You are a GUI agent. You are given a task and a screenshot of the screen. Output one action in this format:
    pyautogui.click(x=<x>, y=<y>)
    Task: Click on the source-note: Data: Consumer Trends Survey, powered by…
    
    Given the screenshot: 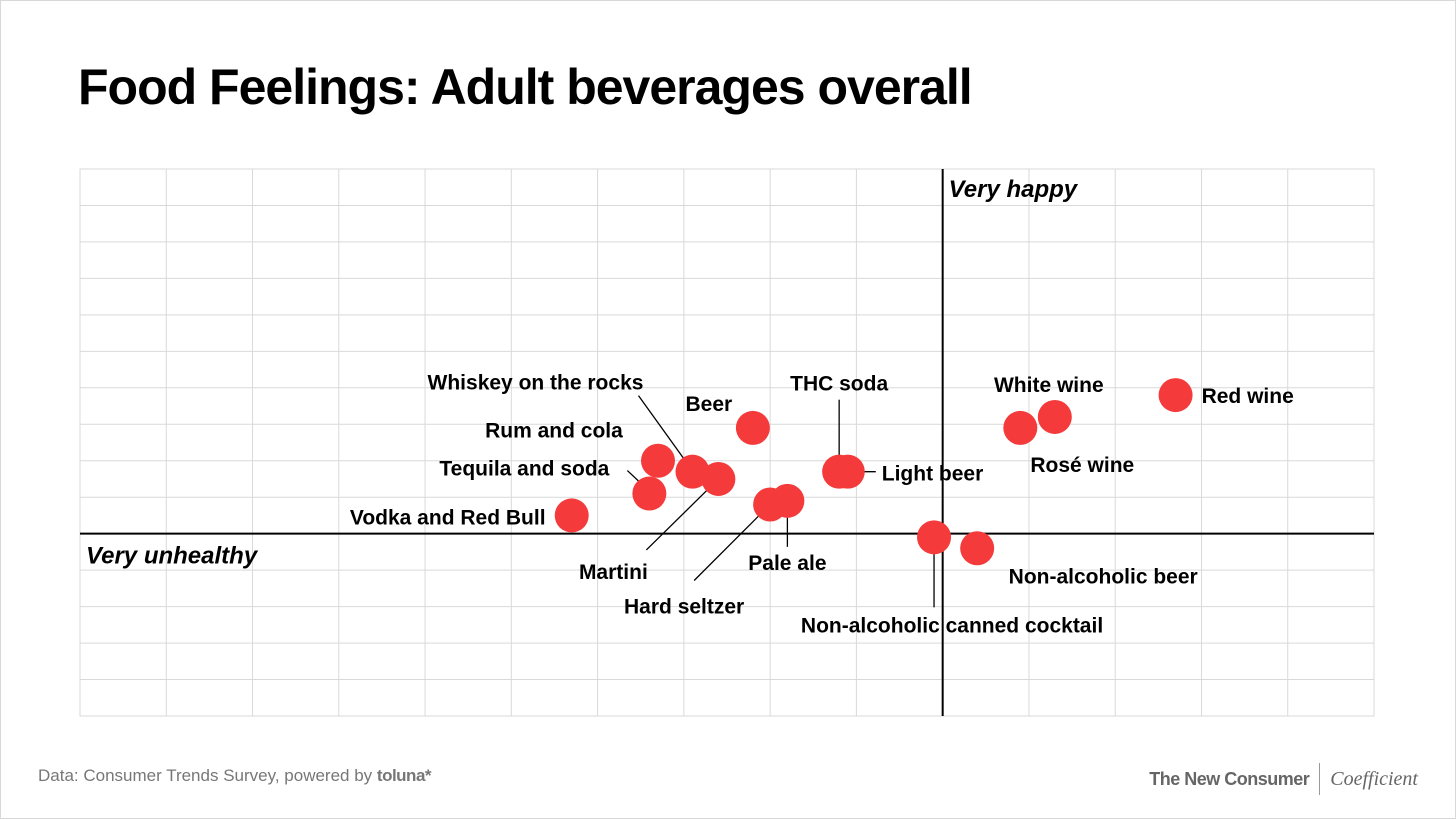 What is the action you would take?
    pyautogui.click(x=235, y=776)
    